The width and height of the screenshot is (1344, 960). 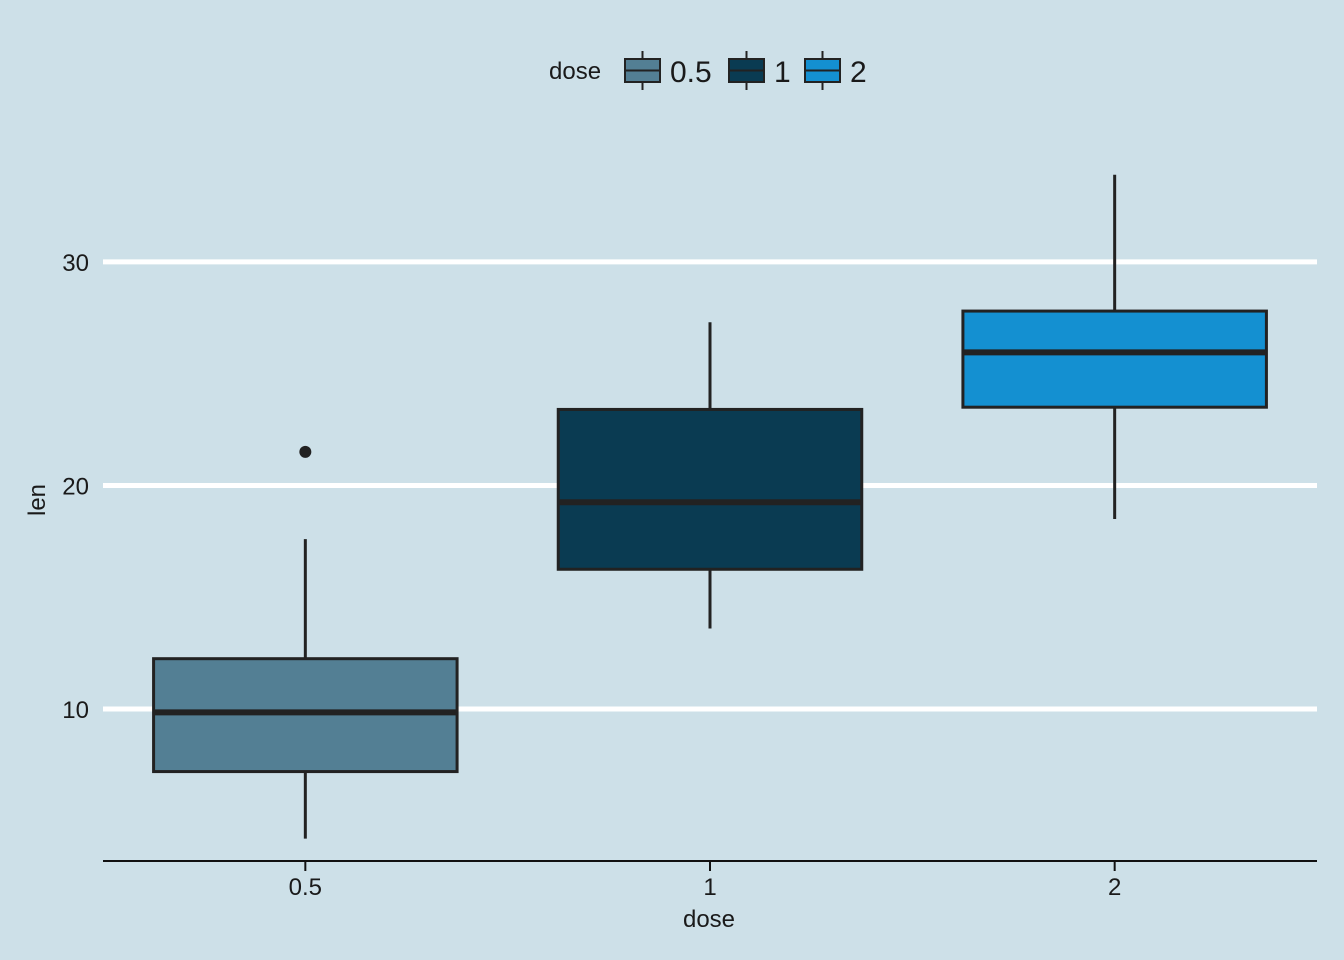 What do you see at coordinates (575, 71) in the screenshot?
I see `legend-title: dose` at bounding box center [575, 71].